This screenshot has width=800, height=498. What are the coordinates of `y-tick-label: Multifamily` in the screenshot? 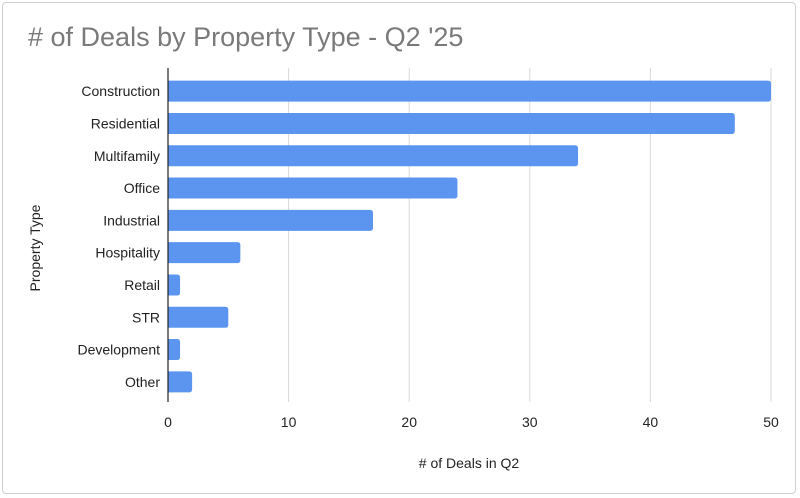 It's located at (127, 156).